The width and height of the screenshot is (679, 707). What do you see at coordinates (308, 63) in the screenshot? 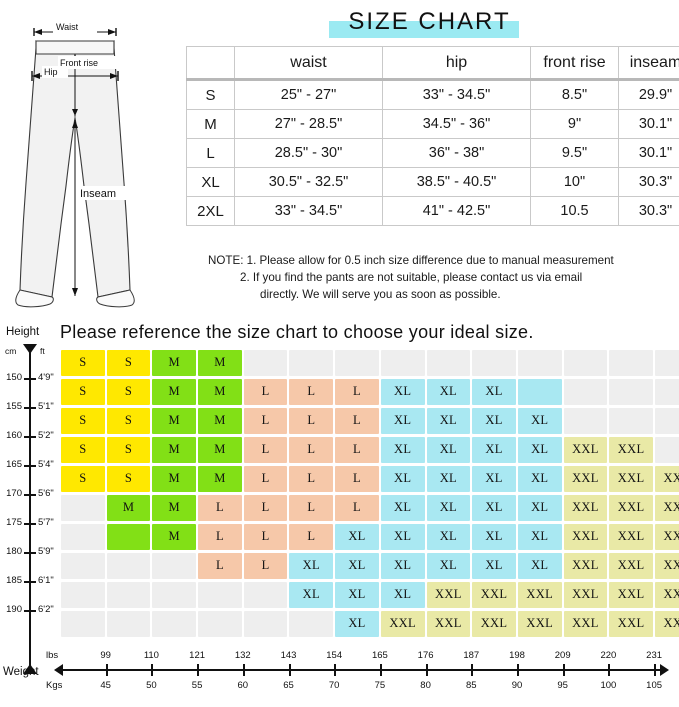
I see `column-header-waist: waist` at bounding box center [308, 63].